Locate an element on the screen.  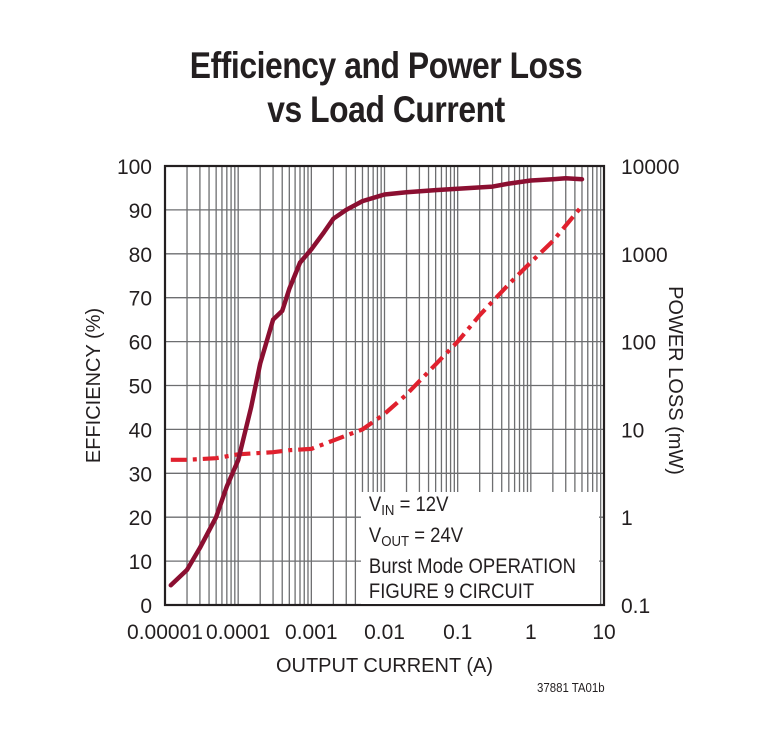
y-axis-label: EFFICIENCY (%) is located at coordinates (94, 385).